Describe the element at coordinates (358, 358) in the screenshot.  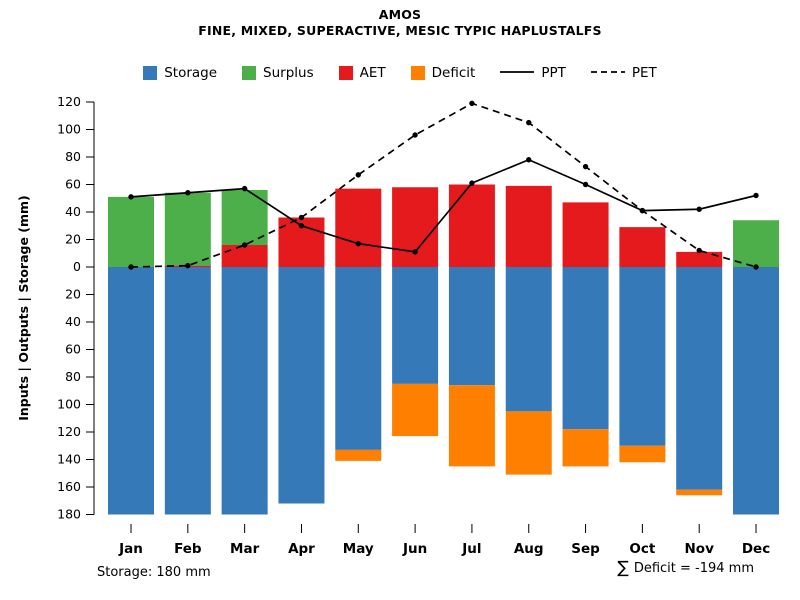
I see `bar-storage-may` at that location.